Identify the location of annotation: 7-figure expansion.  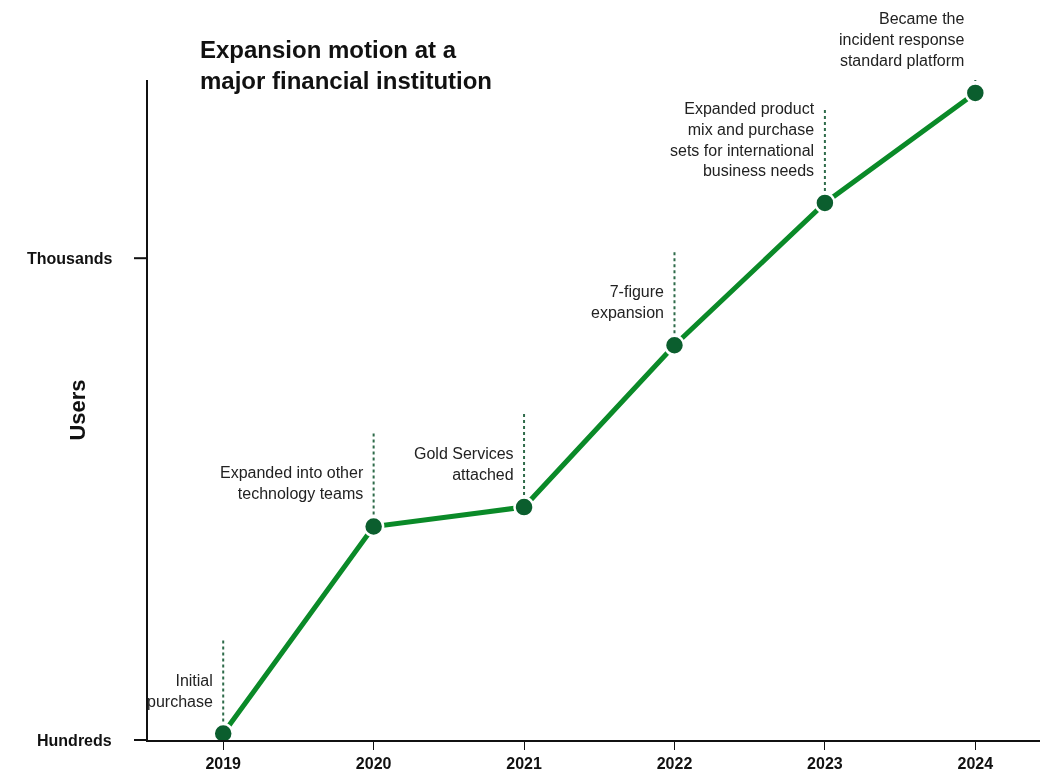
(628, 302).